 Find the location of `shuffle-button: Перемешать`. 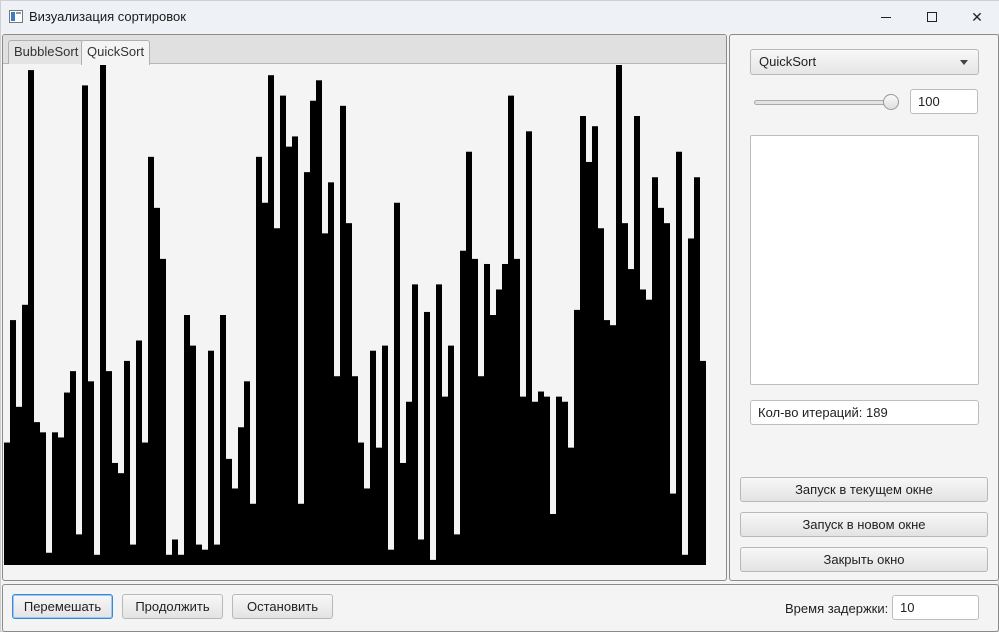

shuffle-button: Перемешать is located at coordinates (62, 606).